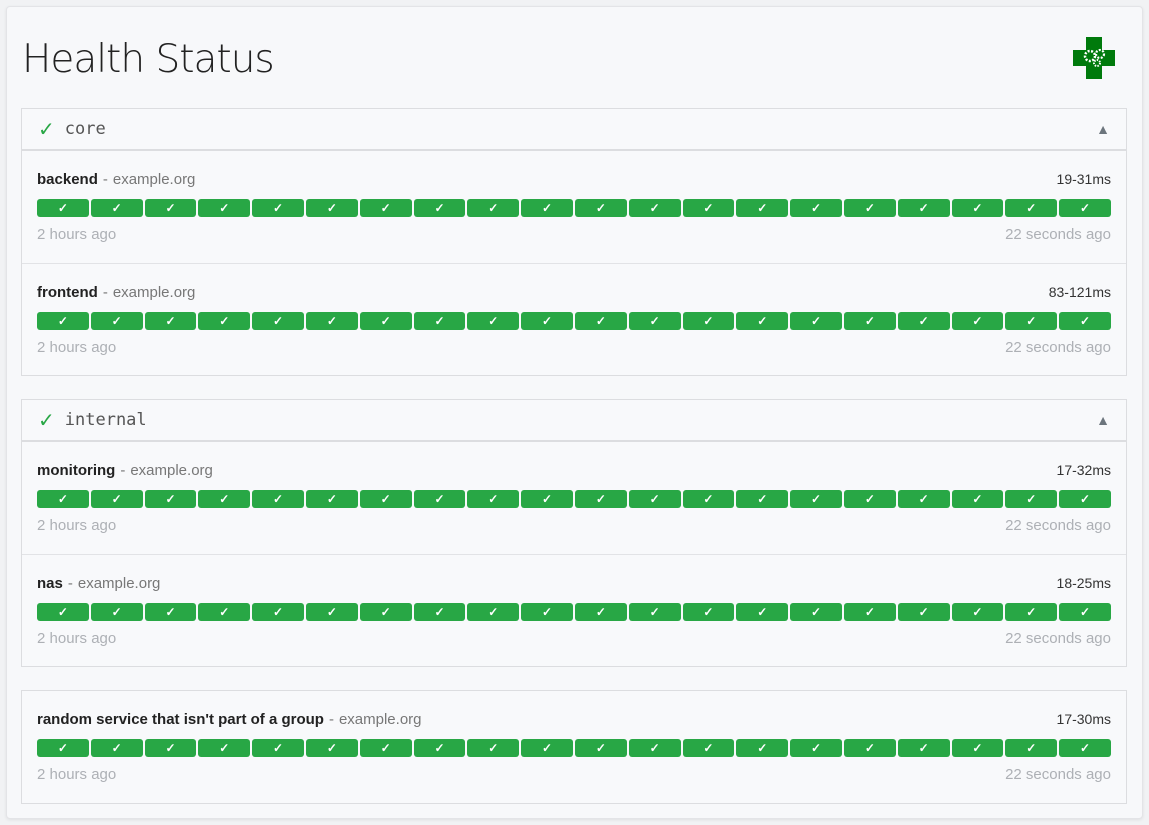 The height and width of the screenshot is (825, 1149). What do you see at coordinates (50, 583) in the screenshot?
I see `service-name: nas` at bounding box center [50, 583].